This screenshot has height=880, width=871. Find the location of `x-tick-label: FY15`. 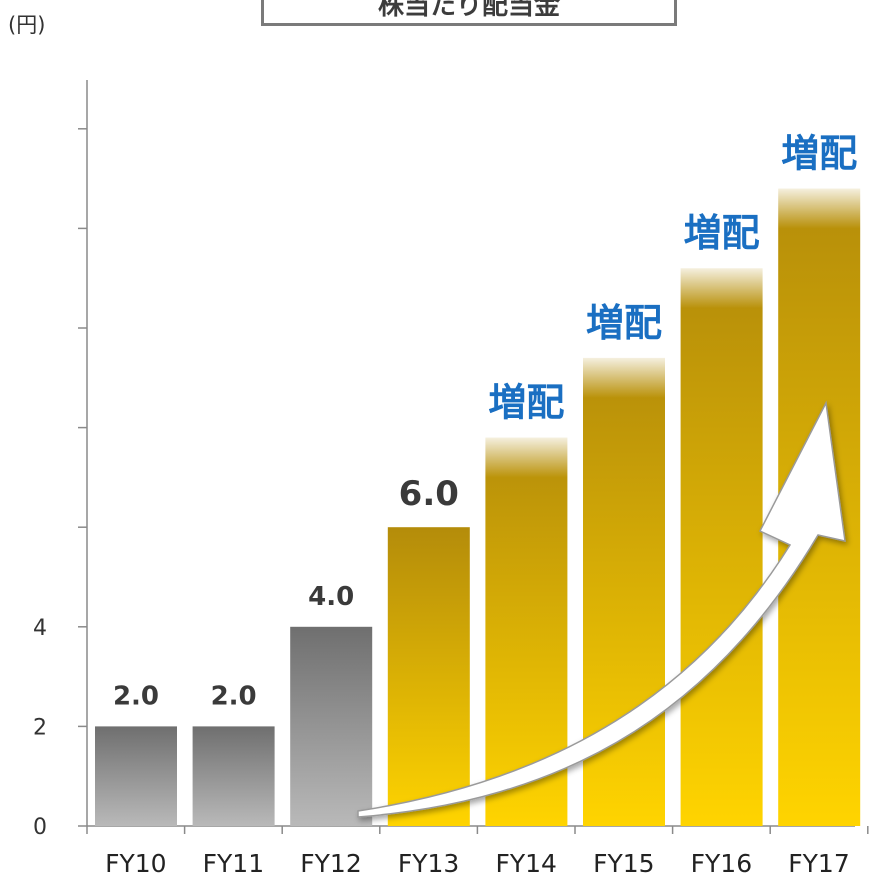

x-tick-label: FY15 is located at coordinates (623, 863).